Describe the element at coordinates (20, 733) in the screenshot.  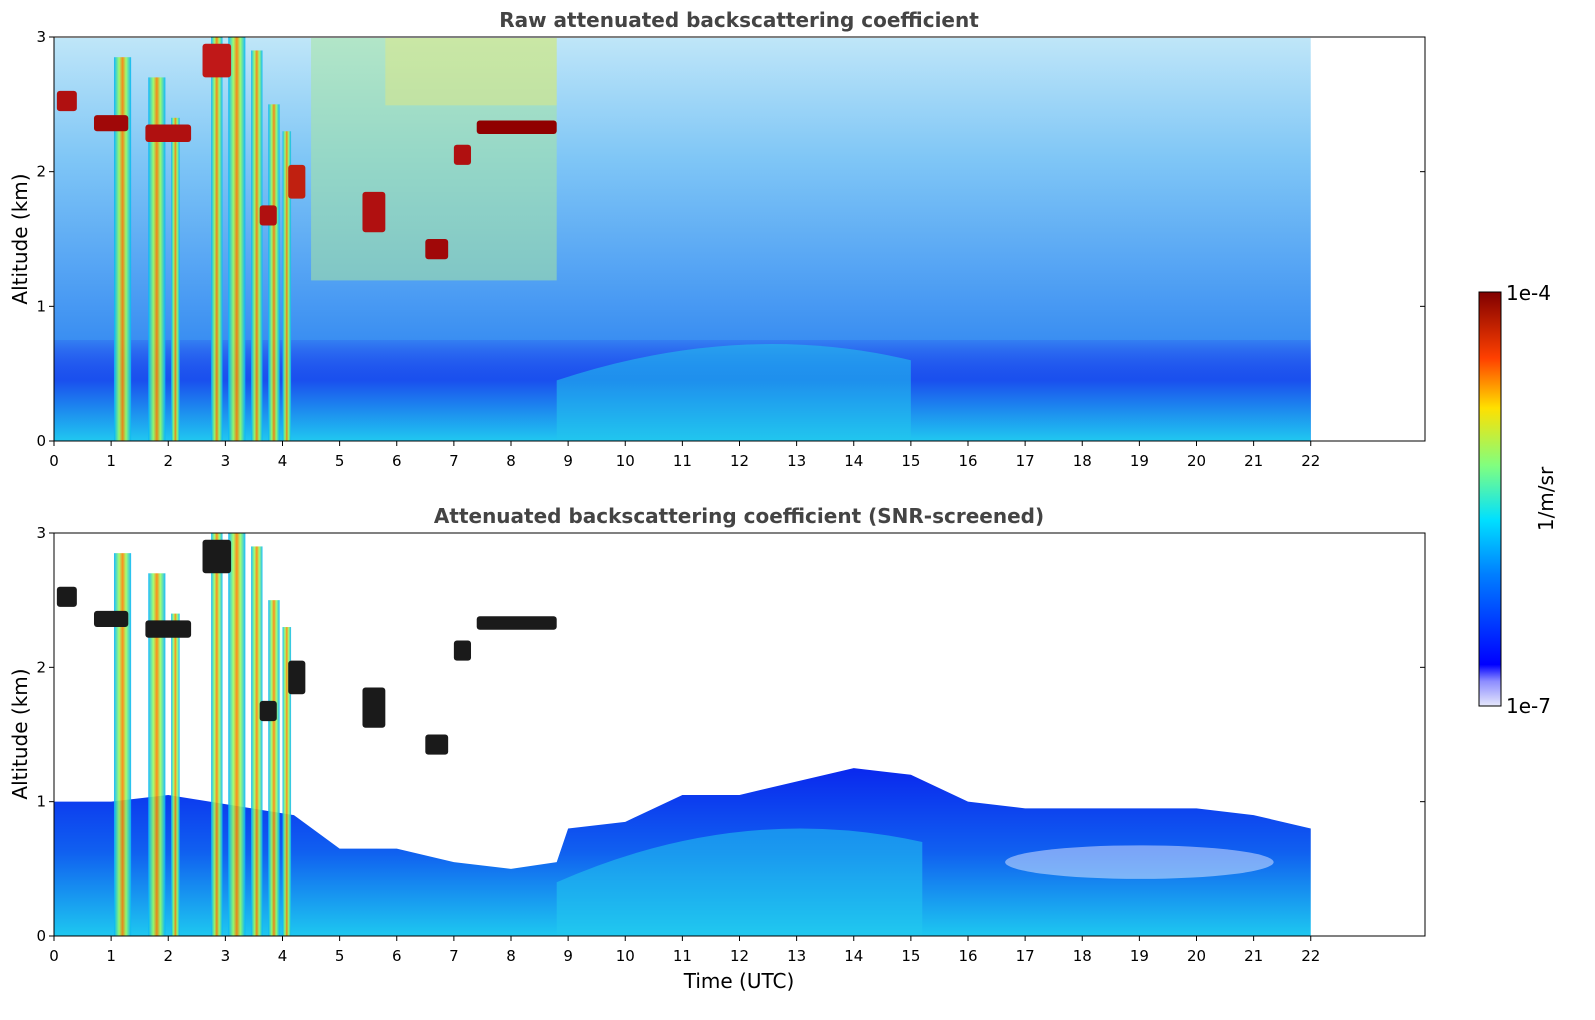
I see `bottom-y-axis-label: Altitude (km)` at that location.